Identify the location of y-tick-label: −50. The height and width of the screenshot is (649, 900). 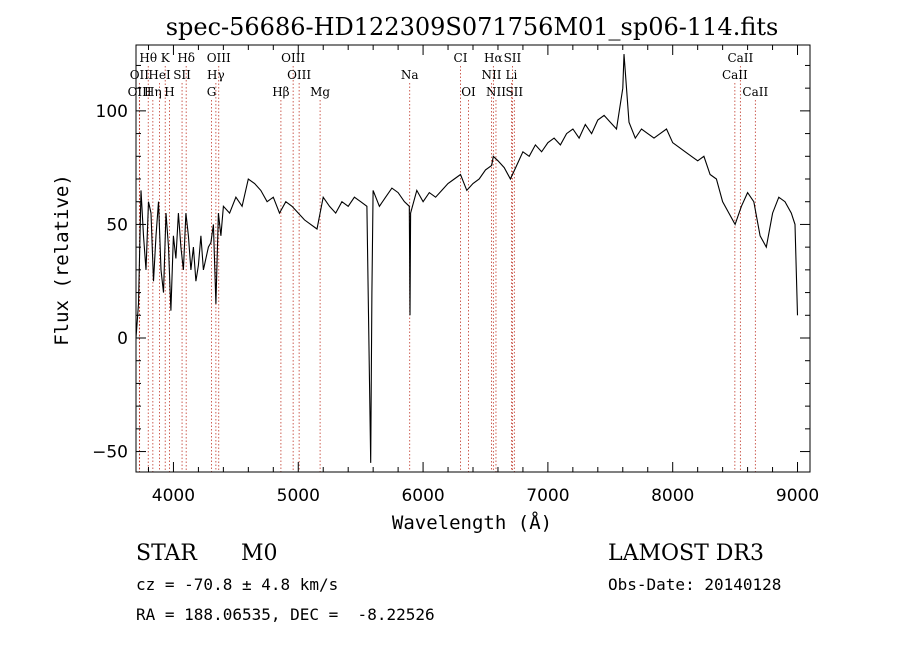
(110, 453).